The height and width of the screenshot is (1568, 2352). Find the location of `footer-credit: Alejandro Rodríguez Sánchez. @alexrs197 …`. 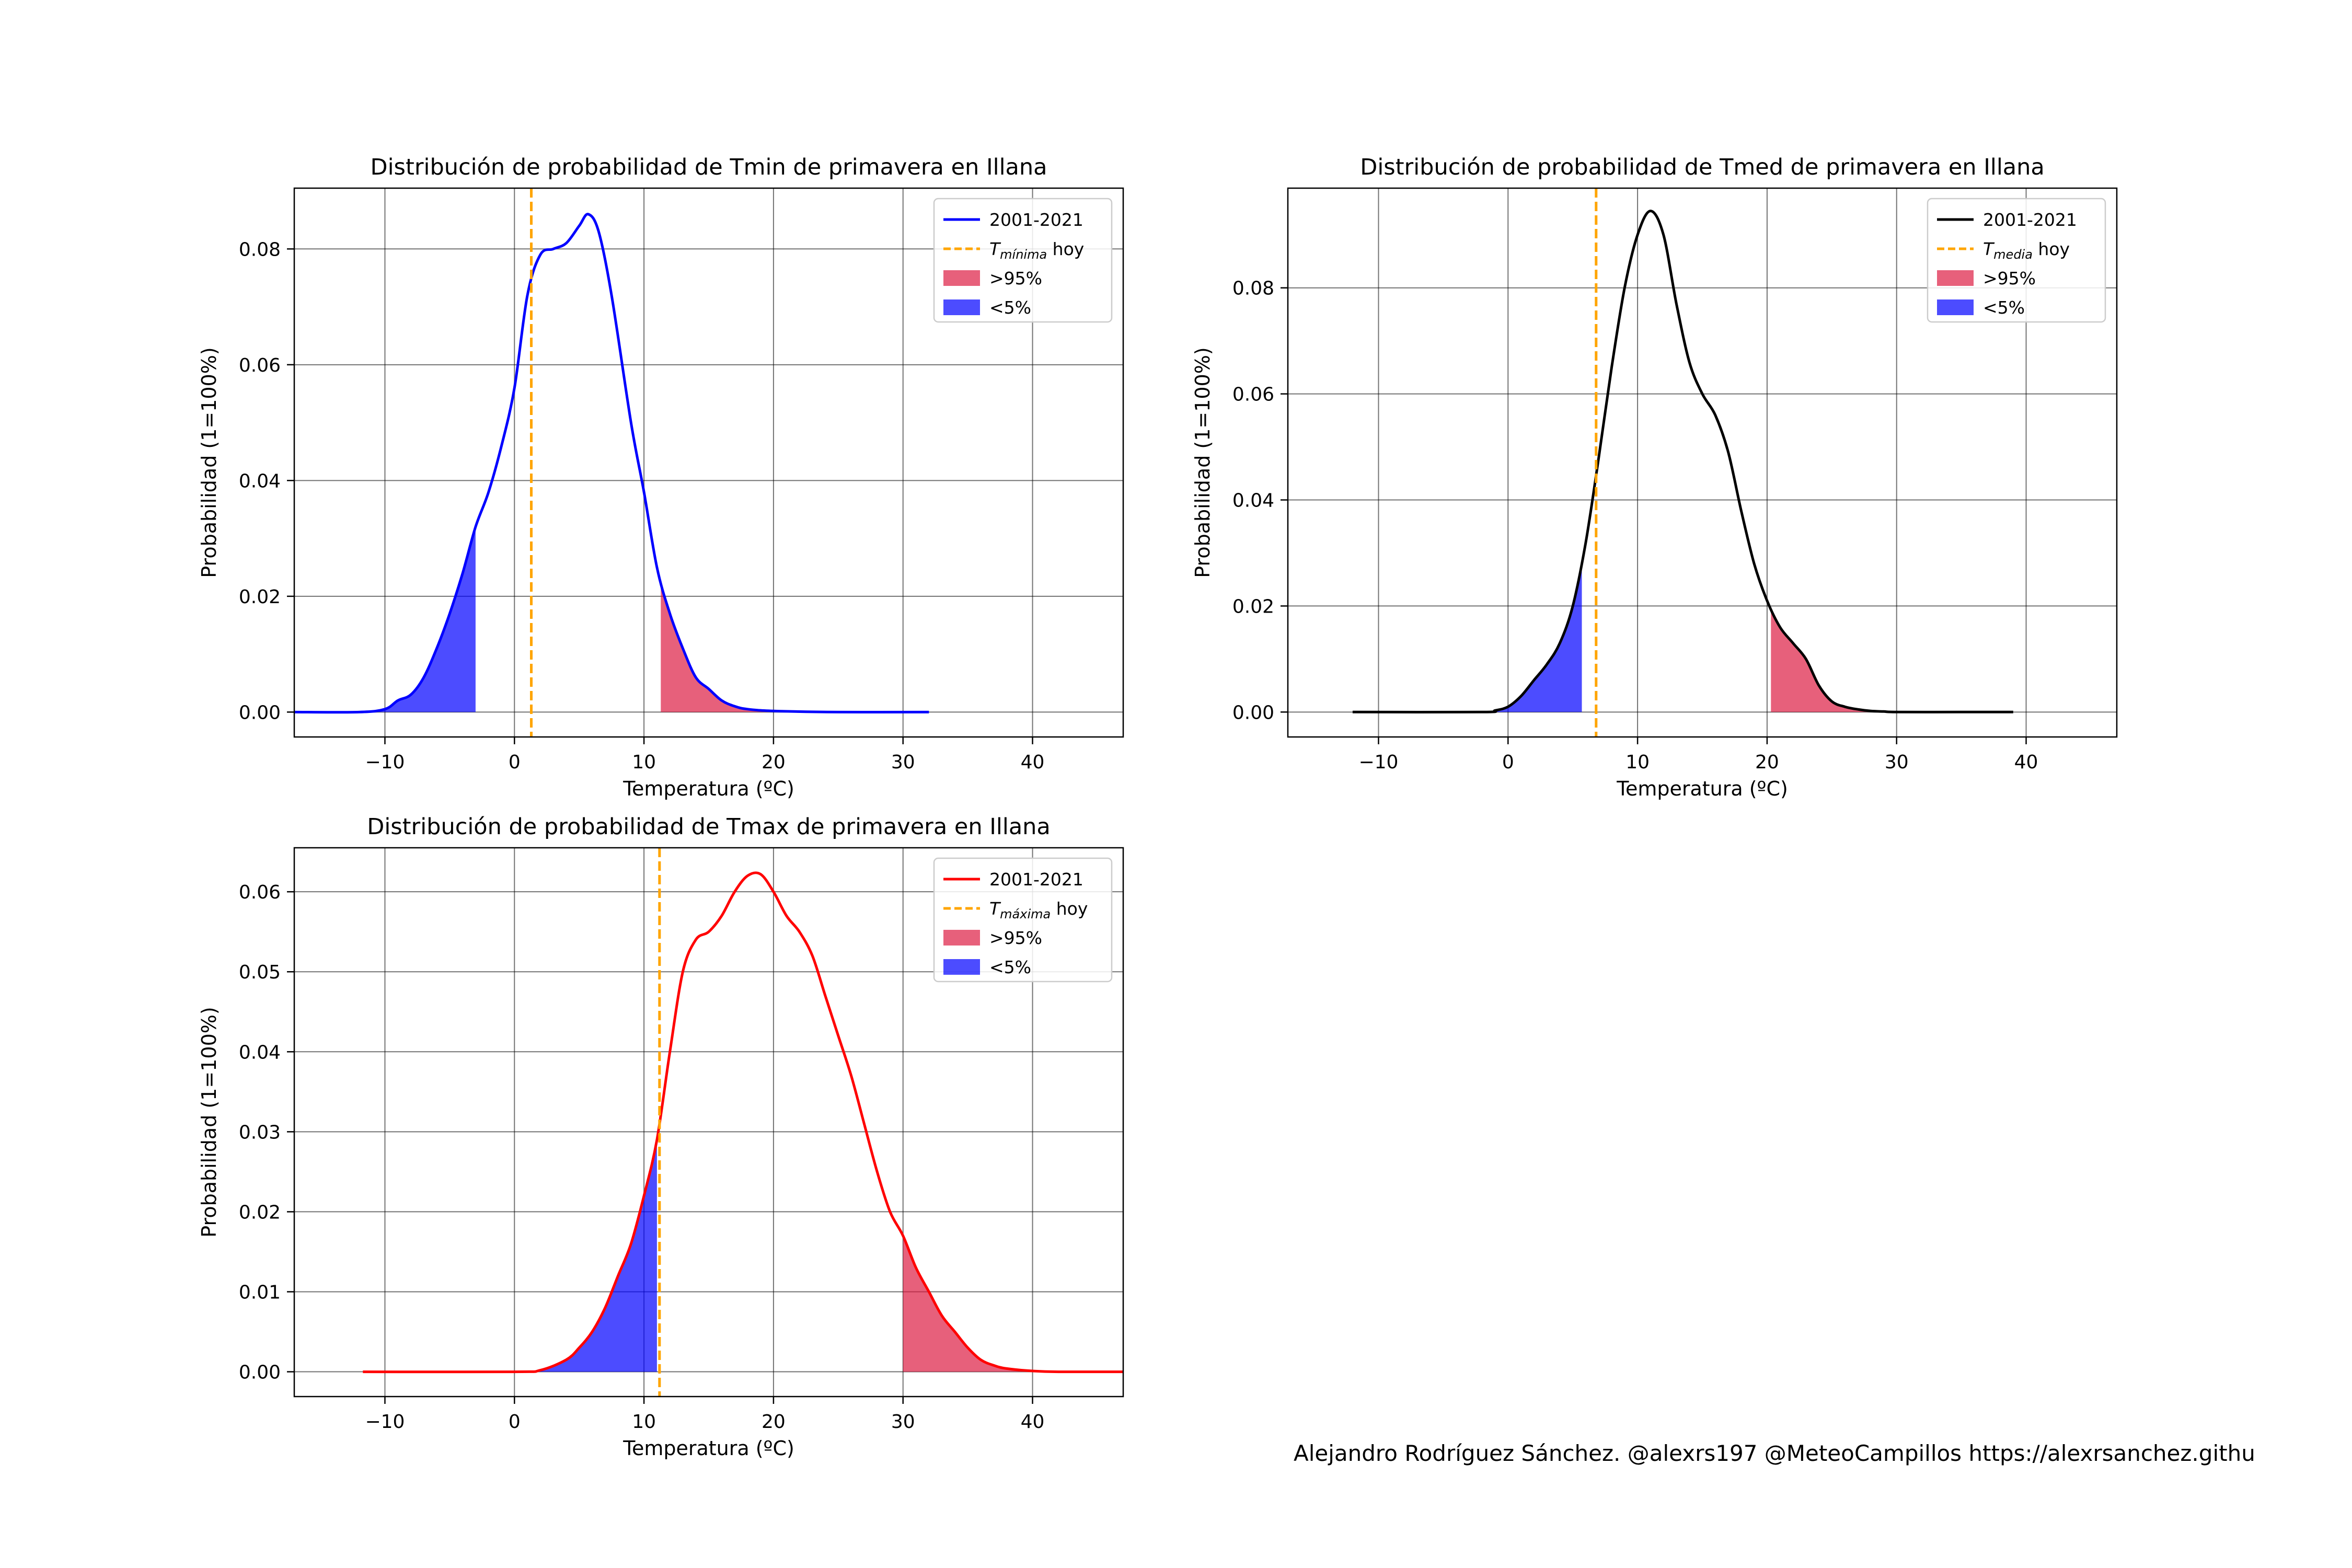

footer-credit: Alejandro Rodríguez Sánchez. @alexrs197 … is located at coordinates (1774, 1453).